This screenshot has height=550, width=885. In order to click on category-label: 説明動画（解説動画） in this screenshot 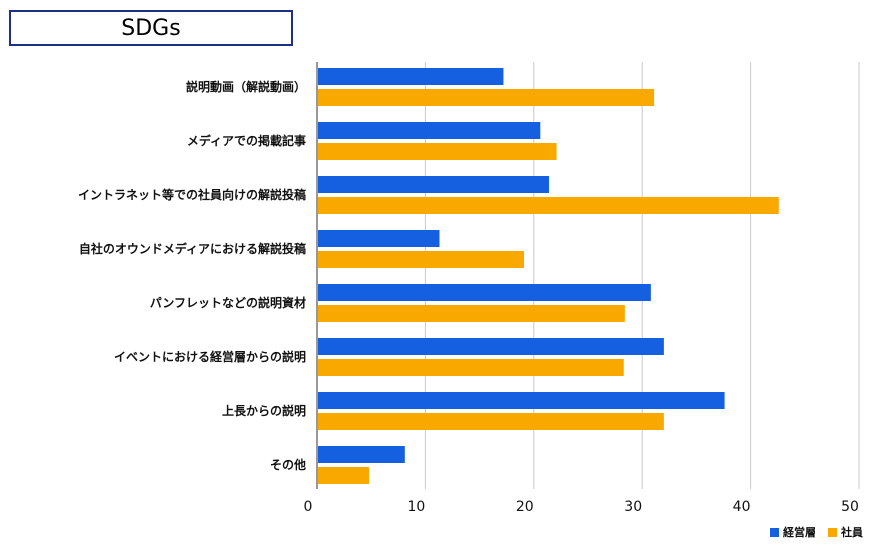, I will do `click(246, 86)`.